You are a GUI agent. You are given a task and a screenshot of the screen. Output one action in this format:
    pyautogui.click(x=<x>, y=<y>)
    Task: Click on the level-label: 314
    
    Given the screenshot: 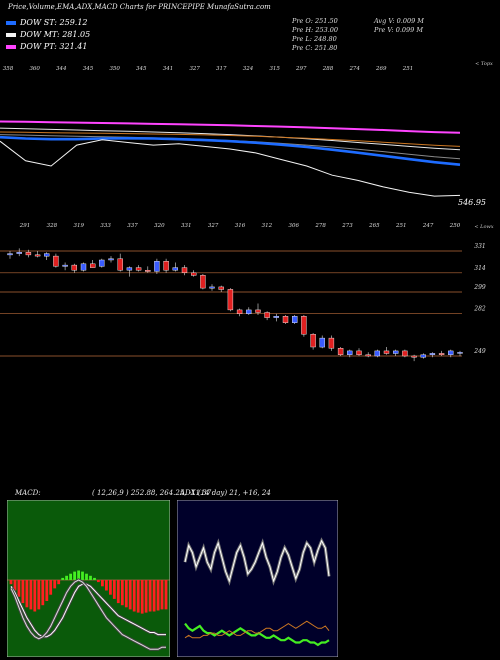 What is the action you would take?
    pyautogui.click(x=480, y=268)
    